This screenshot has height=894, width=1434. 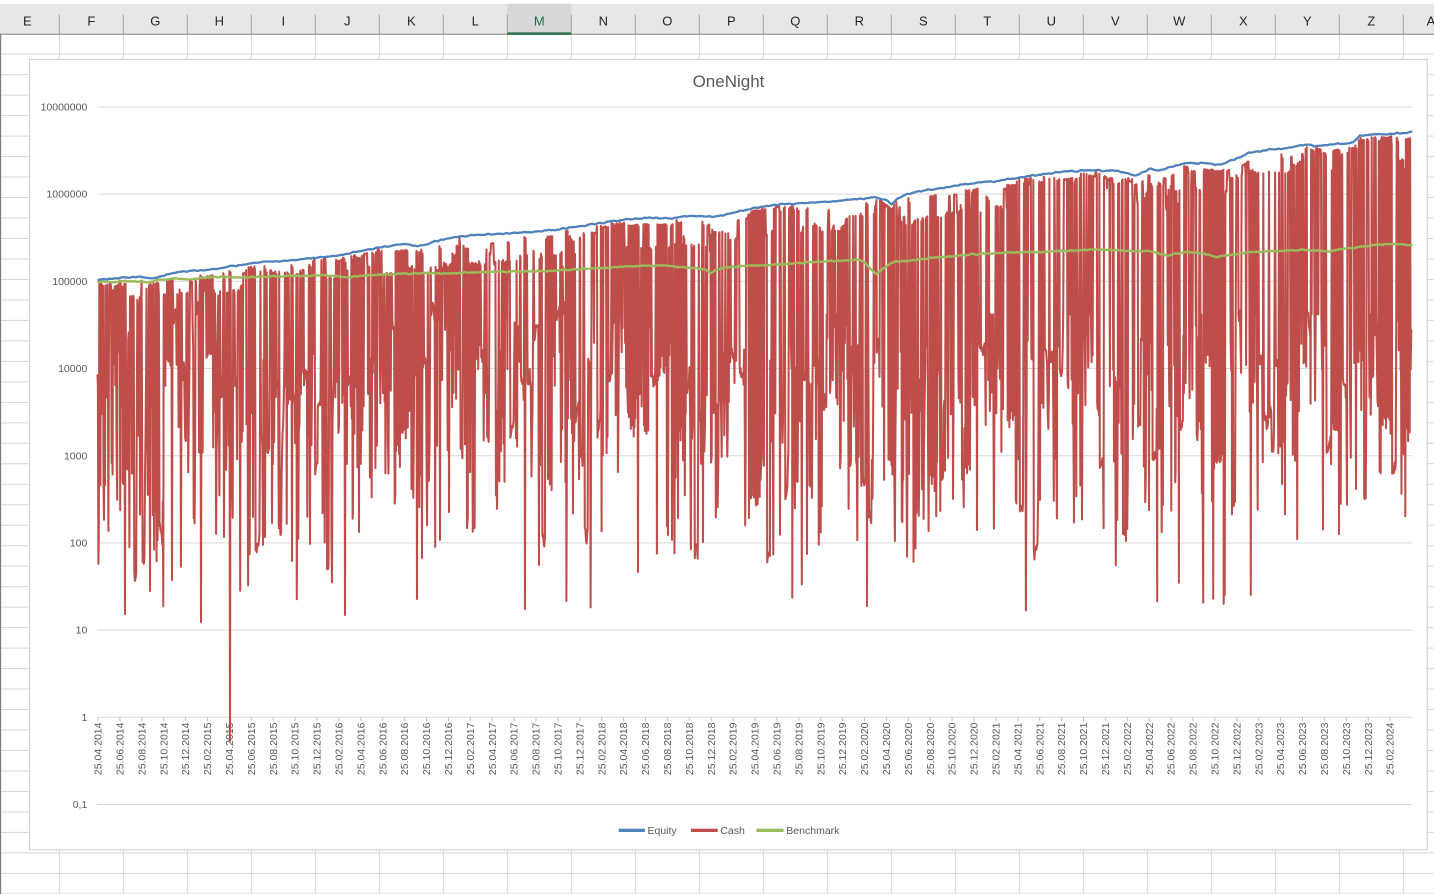 I want to click on svg-text: 25.06.2018, so click(x=646, y=748).